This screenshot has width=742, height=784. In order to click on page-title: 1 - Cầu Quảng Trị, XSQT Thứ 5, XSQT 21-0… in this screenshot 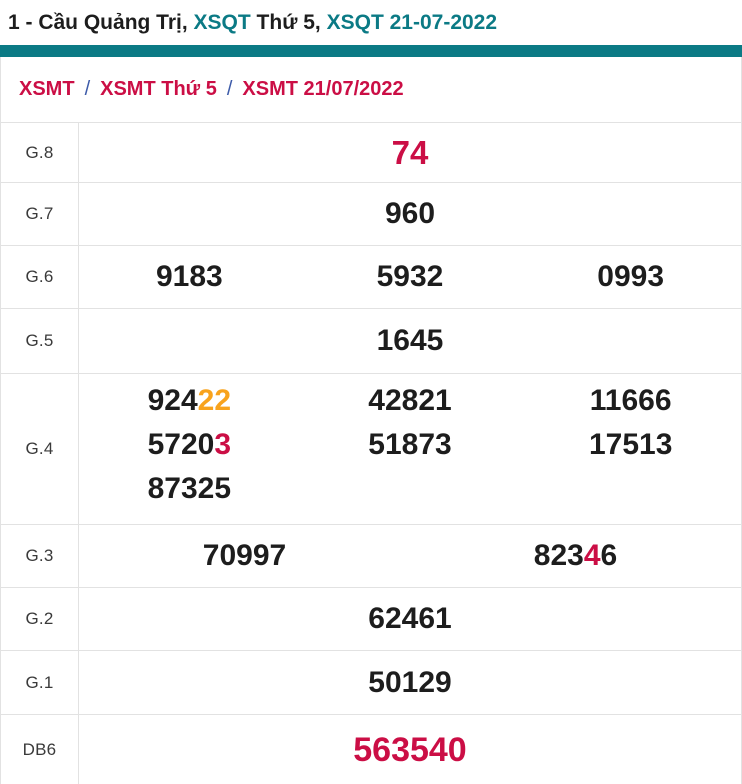, I will do `click(371, 22)`.